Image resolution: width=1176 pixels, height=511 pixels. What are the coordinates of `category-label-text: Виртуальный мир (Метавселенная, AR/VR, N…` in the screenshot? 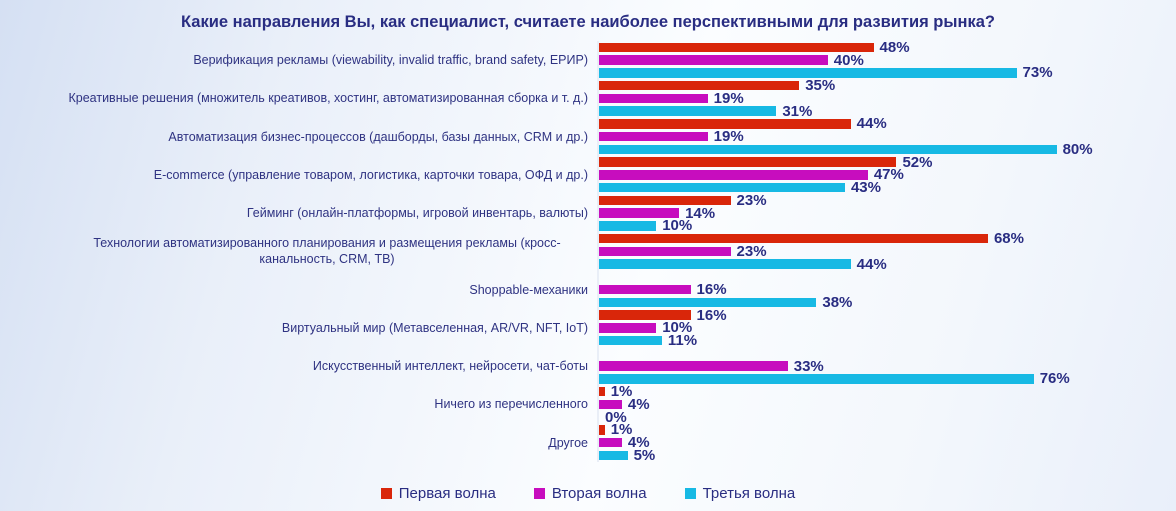 It's located at (434, 327).